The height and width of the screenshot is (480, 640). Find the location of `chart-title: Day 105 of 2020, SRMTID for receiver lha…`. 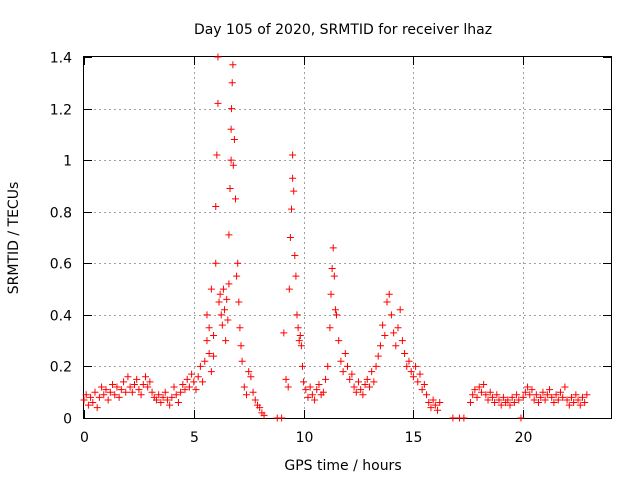

chart-title: Day 105 of 2020, SRMTID for receiver lha… is located at coordinates (343, 30).